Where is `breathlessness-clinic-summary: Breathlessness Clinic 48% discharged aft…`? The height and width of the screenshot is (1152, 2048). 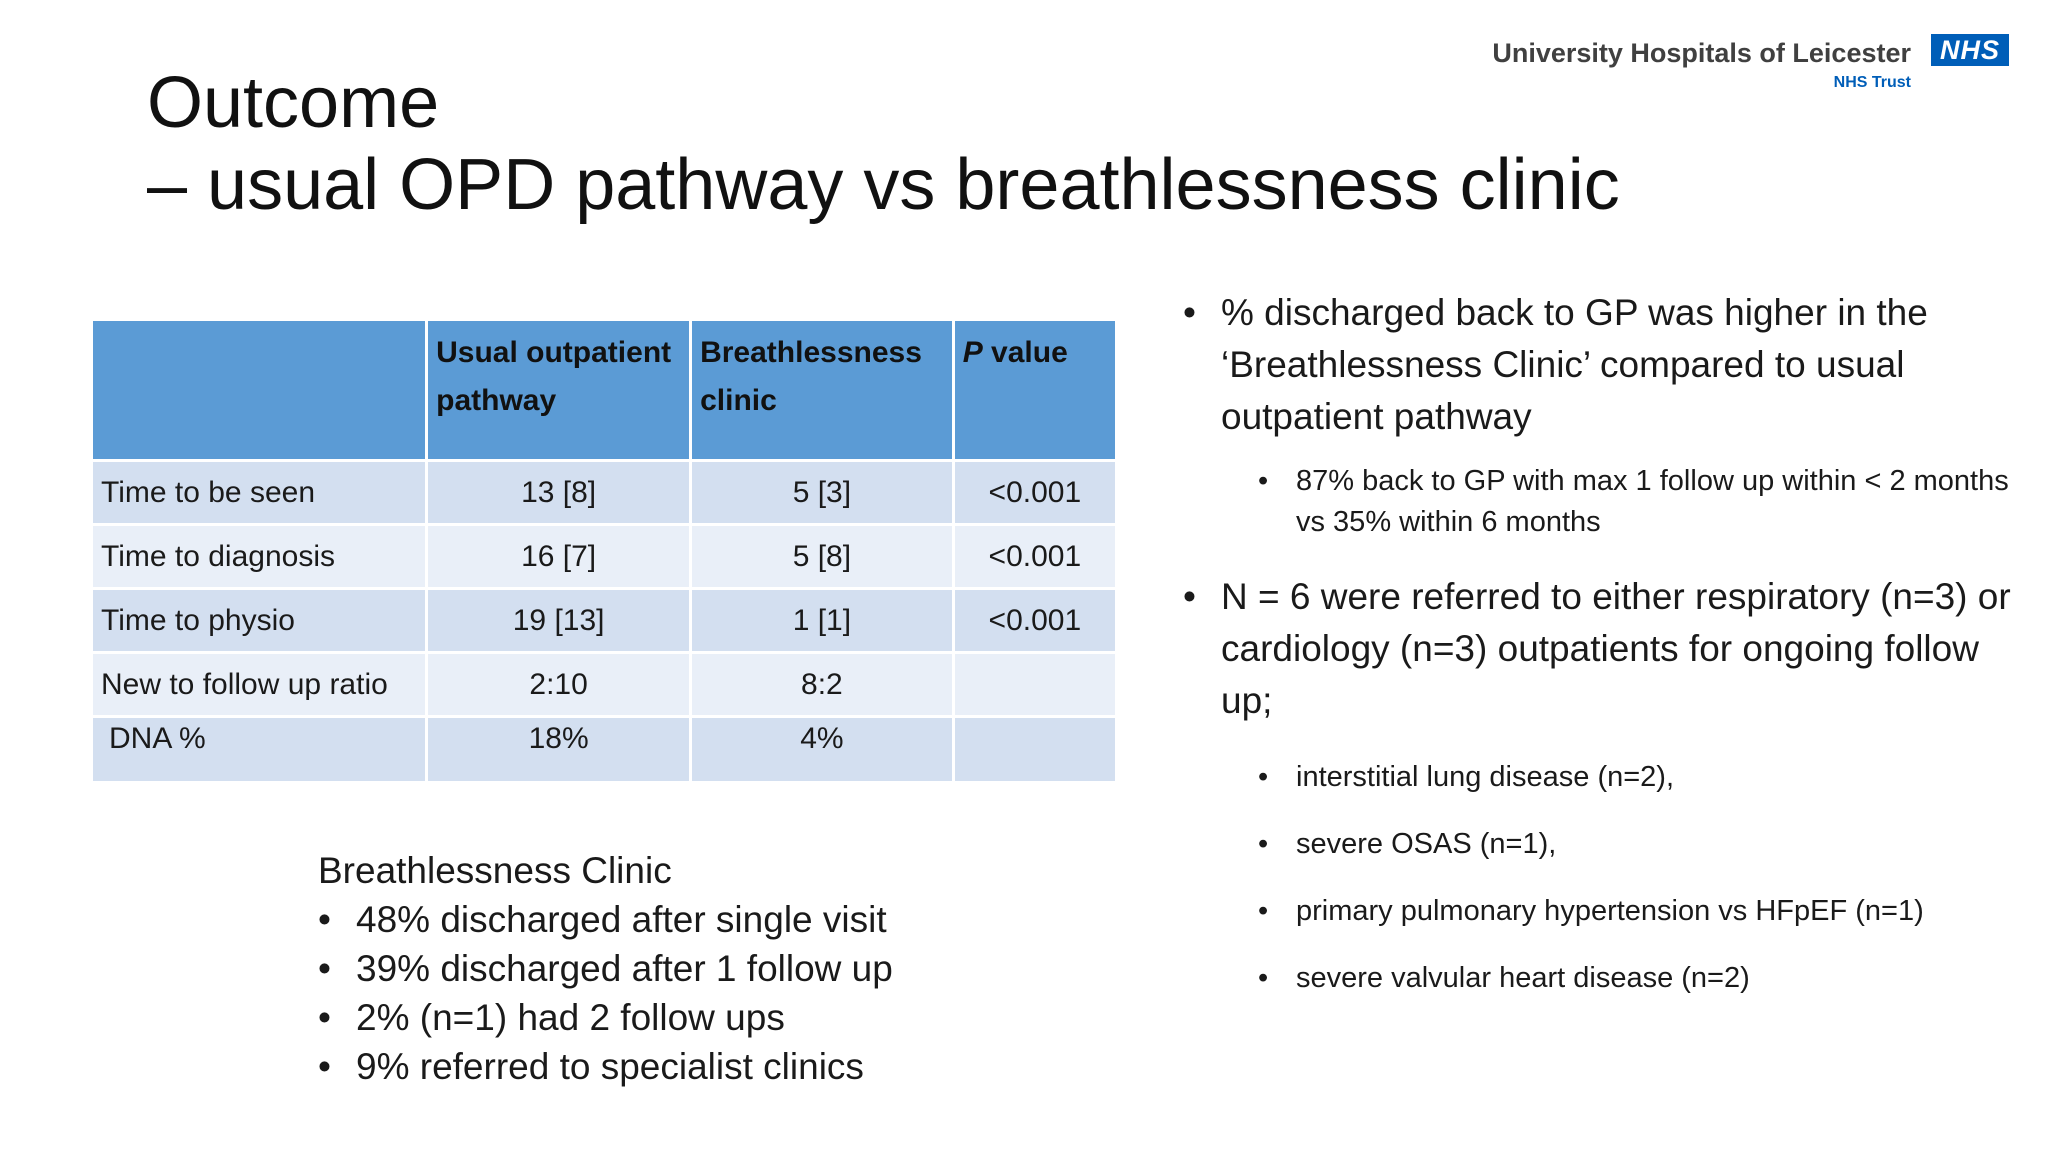 breathlessness-clinic-summary: Breathlessness Clinic 48% discharged aft… is located at coordinates (605, 968).